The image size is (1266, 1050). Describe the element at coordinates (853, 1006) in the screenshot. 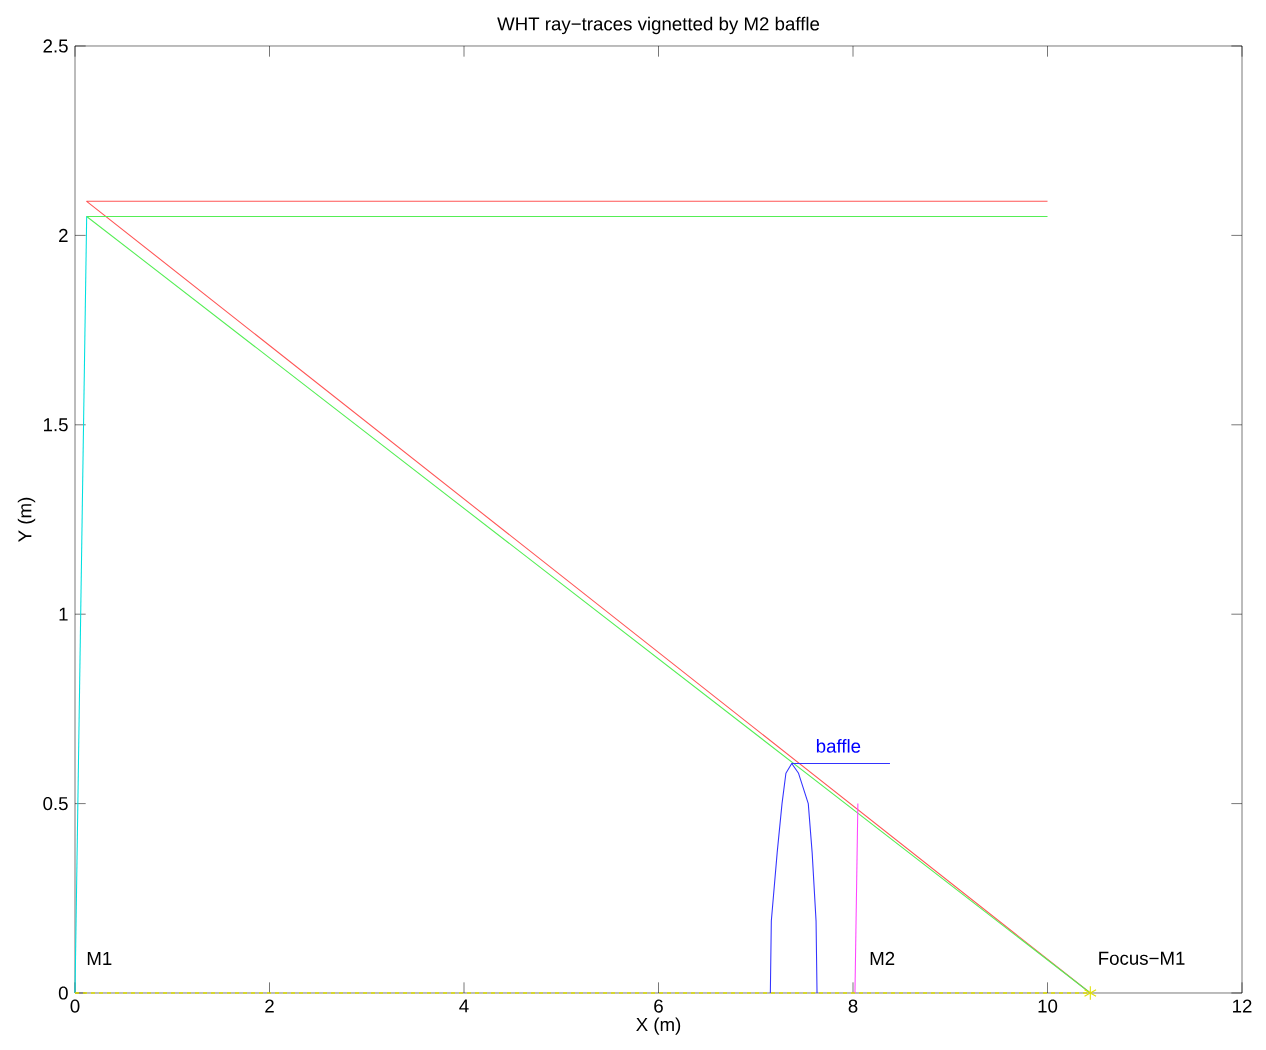

I see `x-tick-label: 8` at that location.